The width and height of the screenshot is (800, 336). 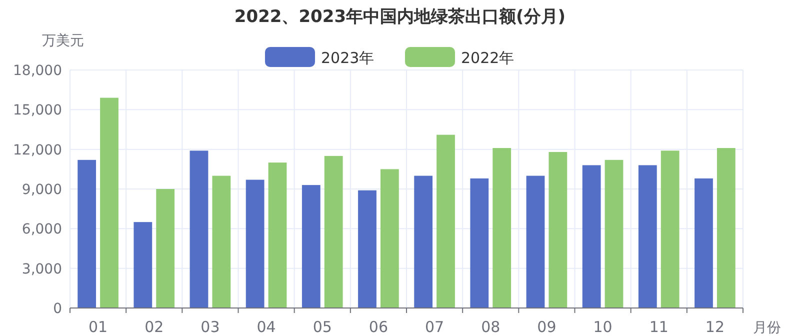 I want to click on y-tick-label: 9,000, so click(x=42, y=190).